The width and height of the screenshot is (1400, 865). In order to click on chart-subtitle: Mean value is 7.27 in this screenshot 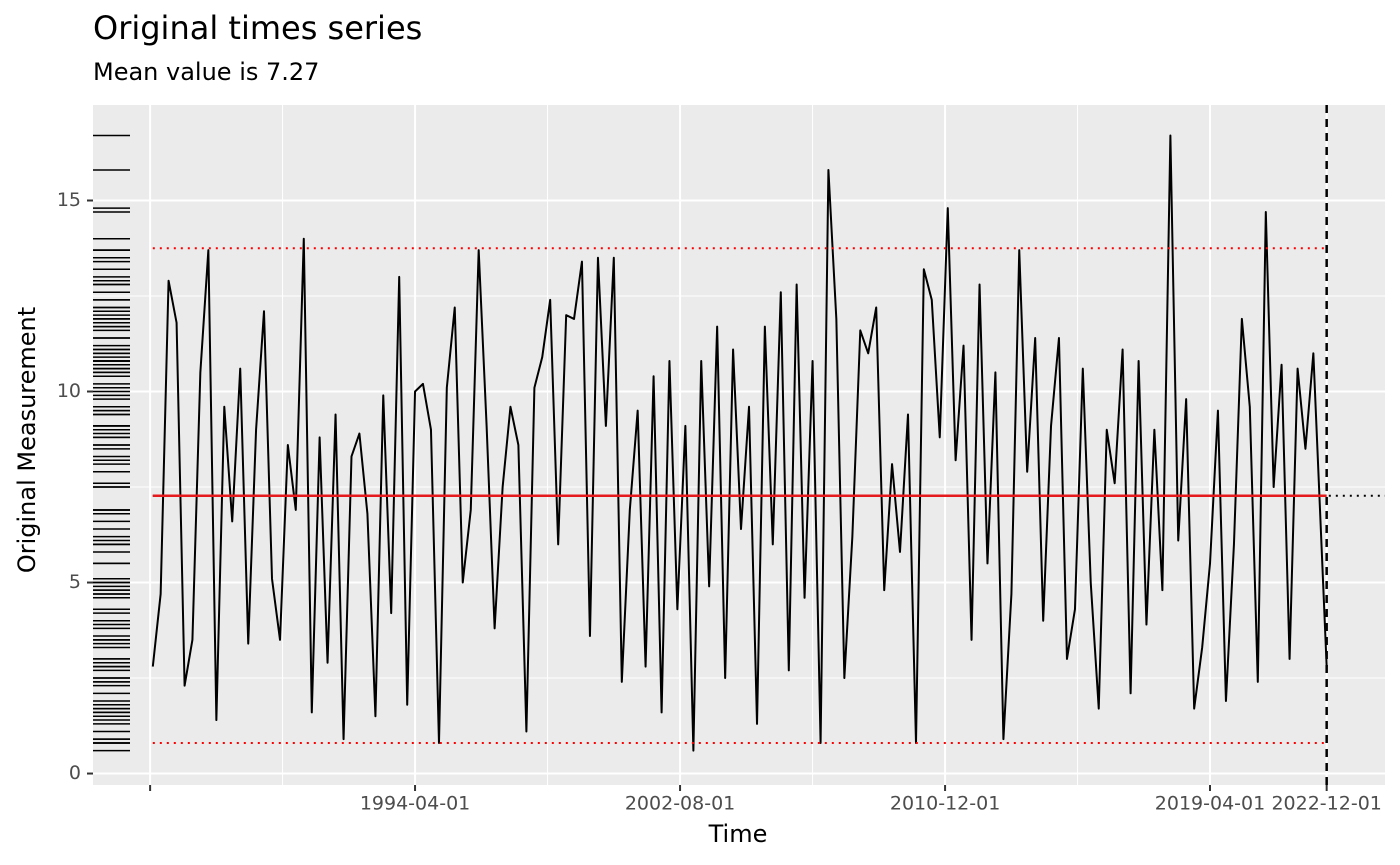, I will do `click(206, 72)`.